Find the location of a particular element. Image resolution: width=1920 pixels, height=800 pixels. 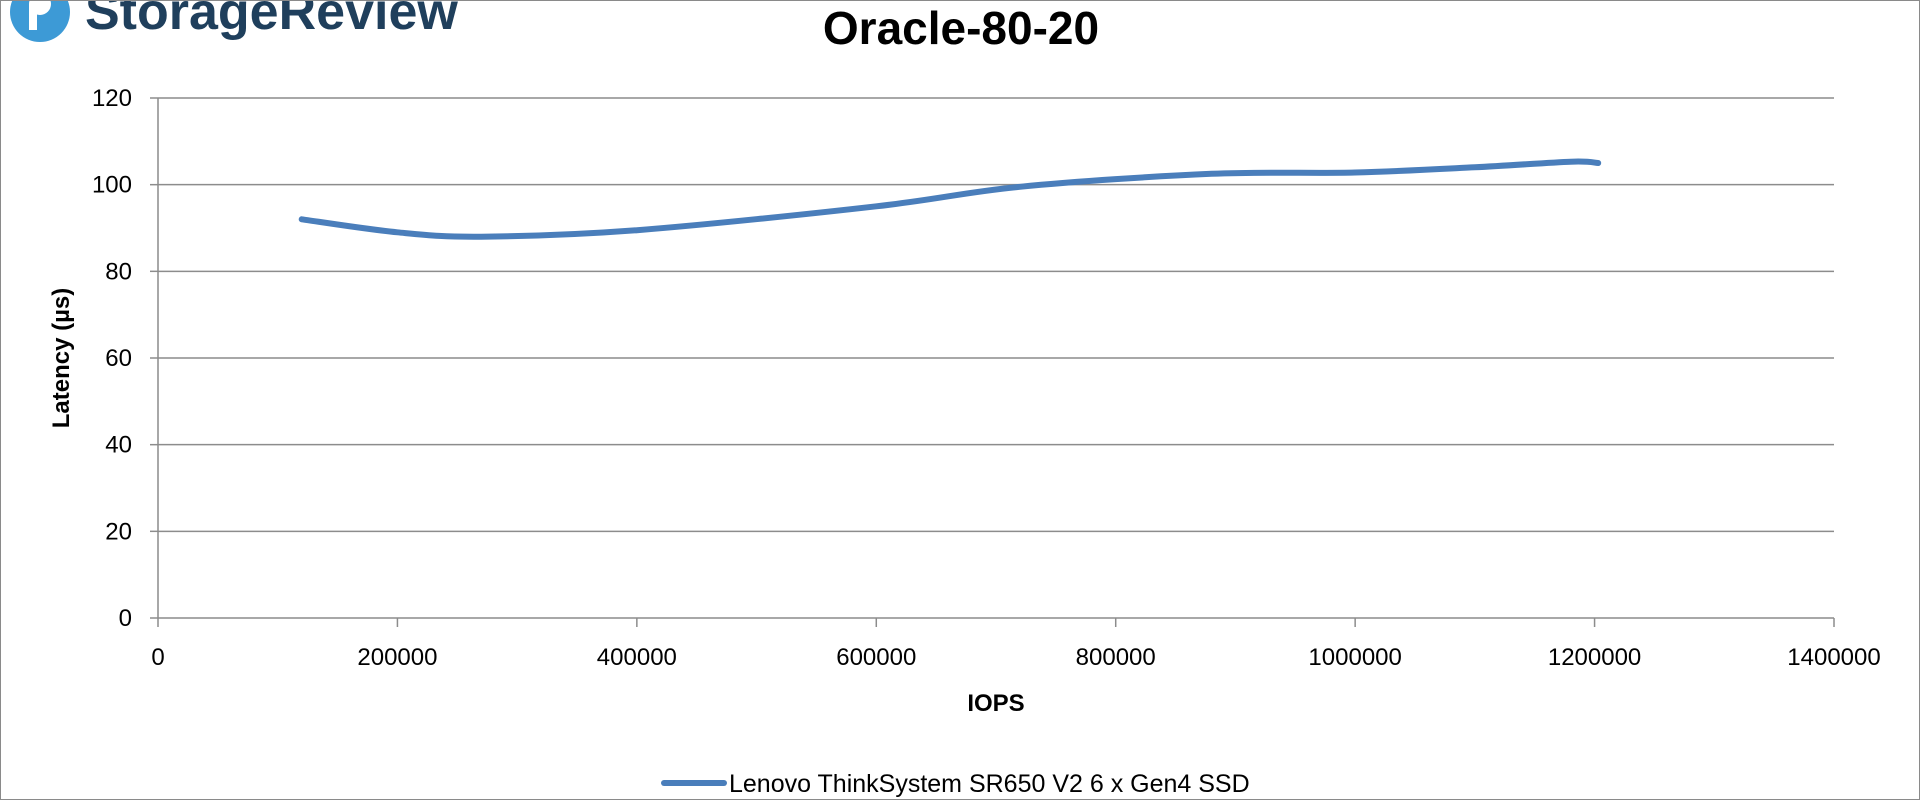

x-tick-label: 1400000 is located at coordinates (1833, 657).